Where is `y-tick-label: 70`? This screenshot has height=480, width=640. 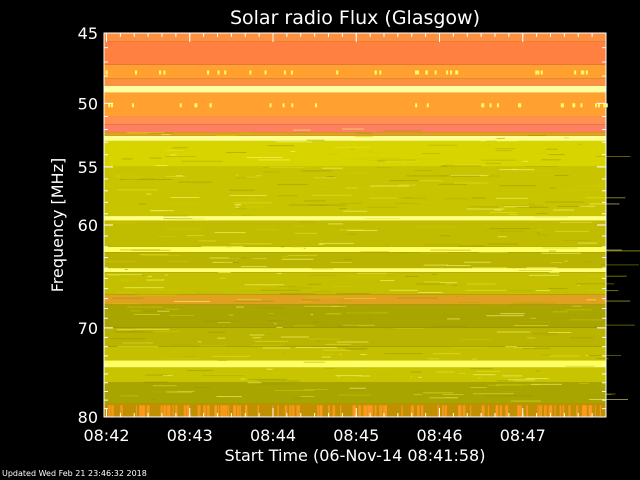 y-tick-label: 70 is located at coordinates (88, 328).